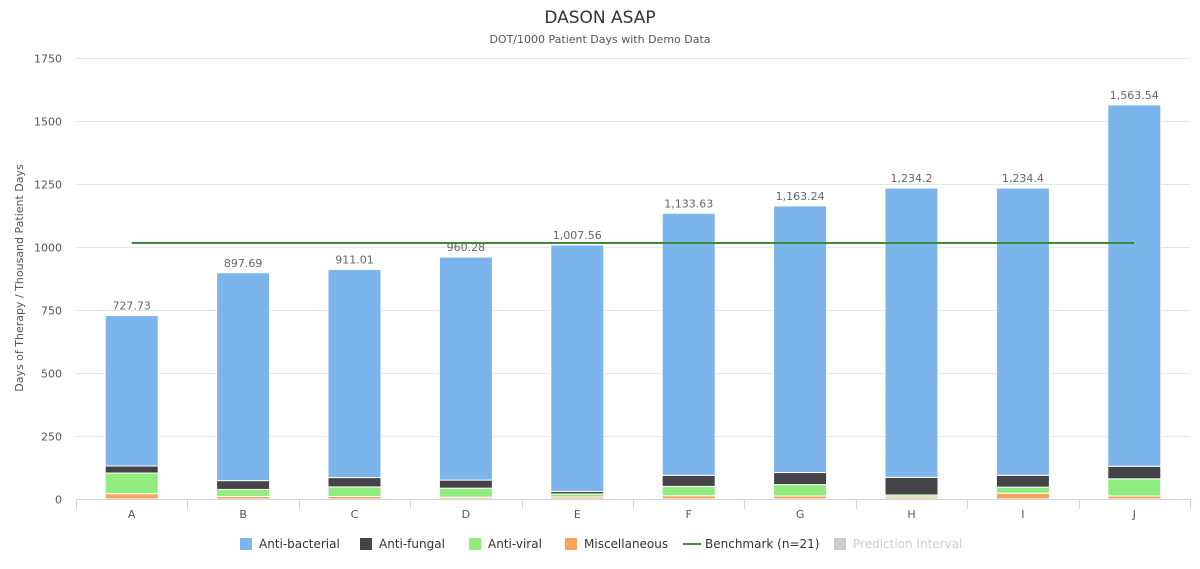 The image size is (1200, 569). Describe the element at coordinates (577, 235) in the screenshot. I see `data-label-e: 1,007.56` at that location.